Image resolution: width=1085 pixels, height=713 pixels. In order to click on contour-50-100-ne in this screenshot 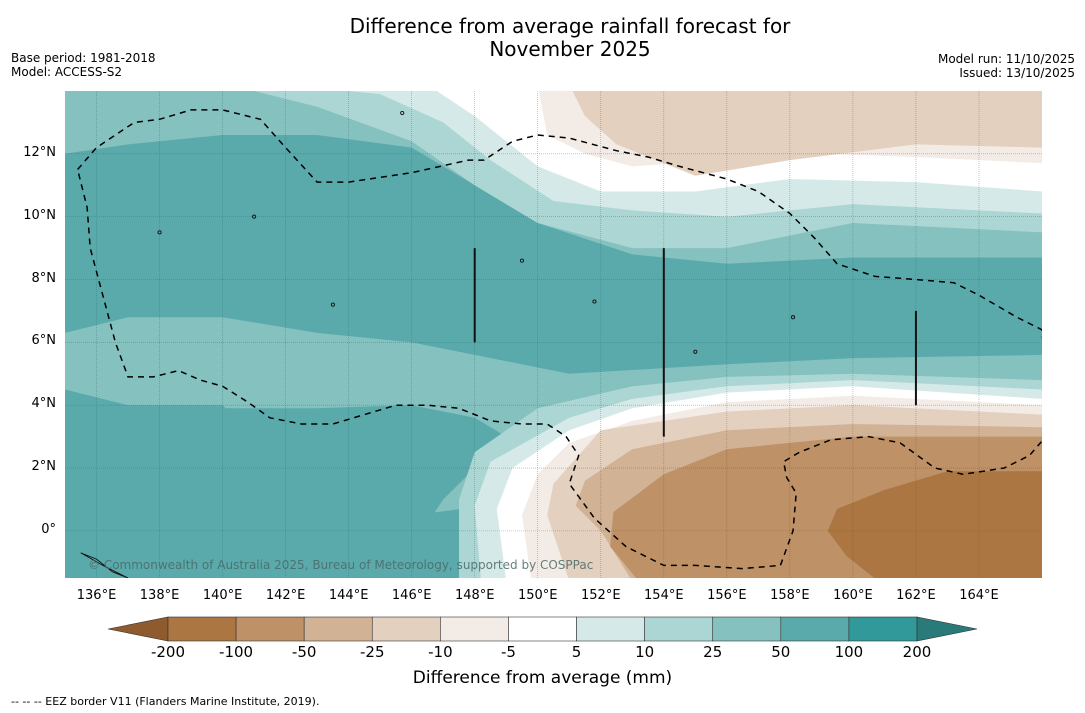, I will do `click(934, 303)`.